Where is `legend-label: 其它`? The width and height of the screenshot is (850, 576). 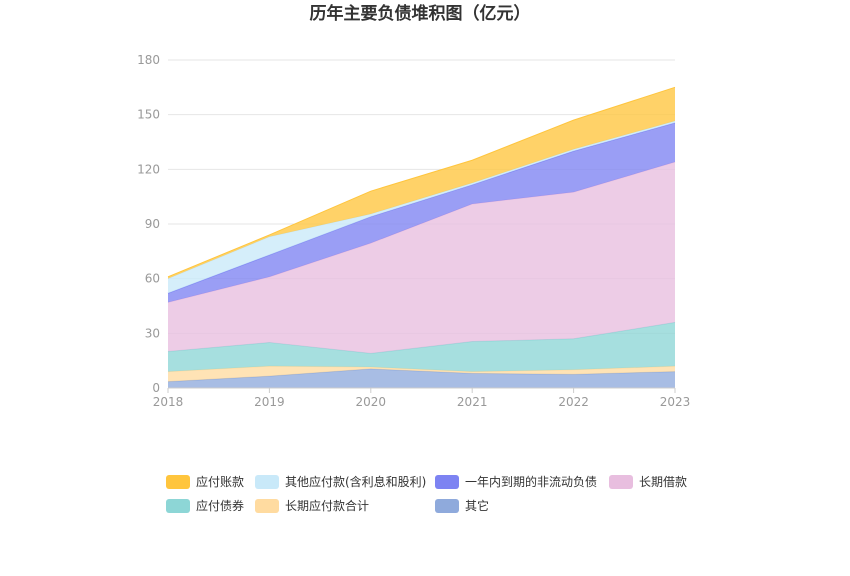 legend-label: 其它 is located at coordinates (477, 505).